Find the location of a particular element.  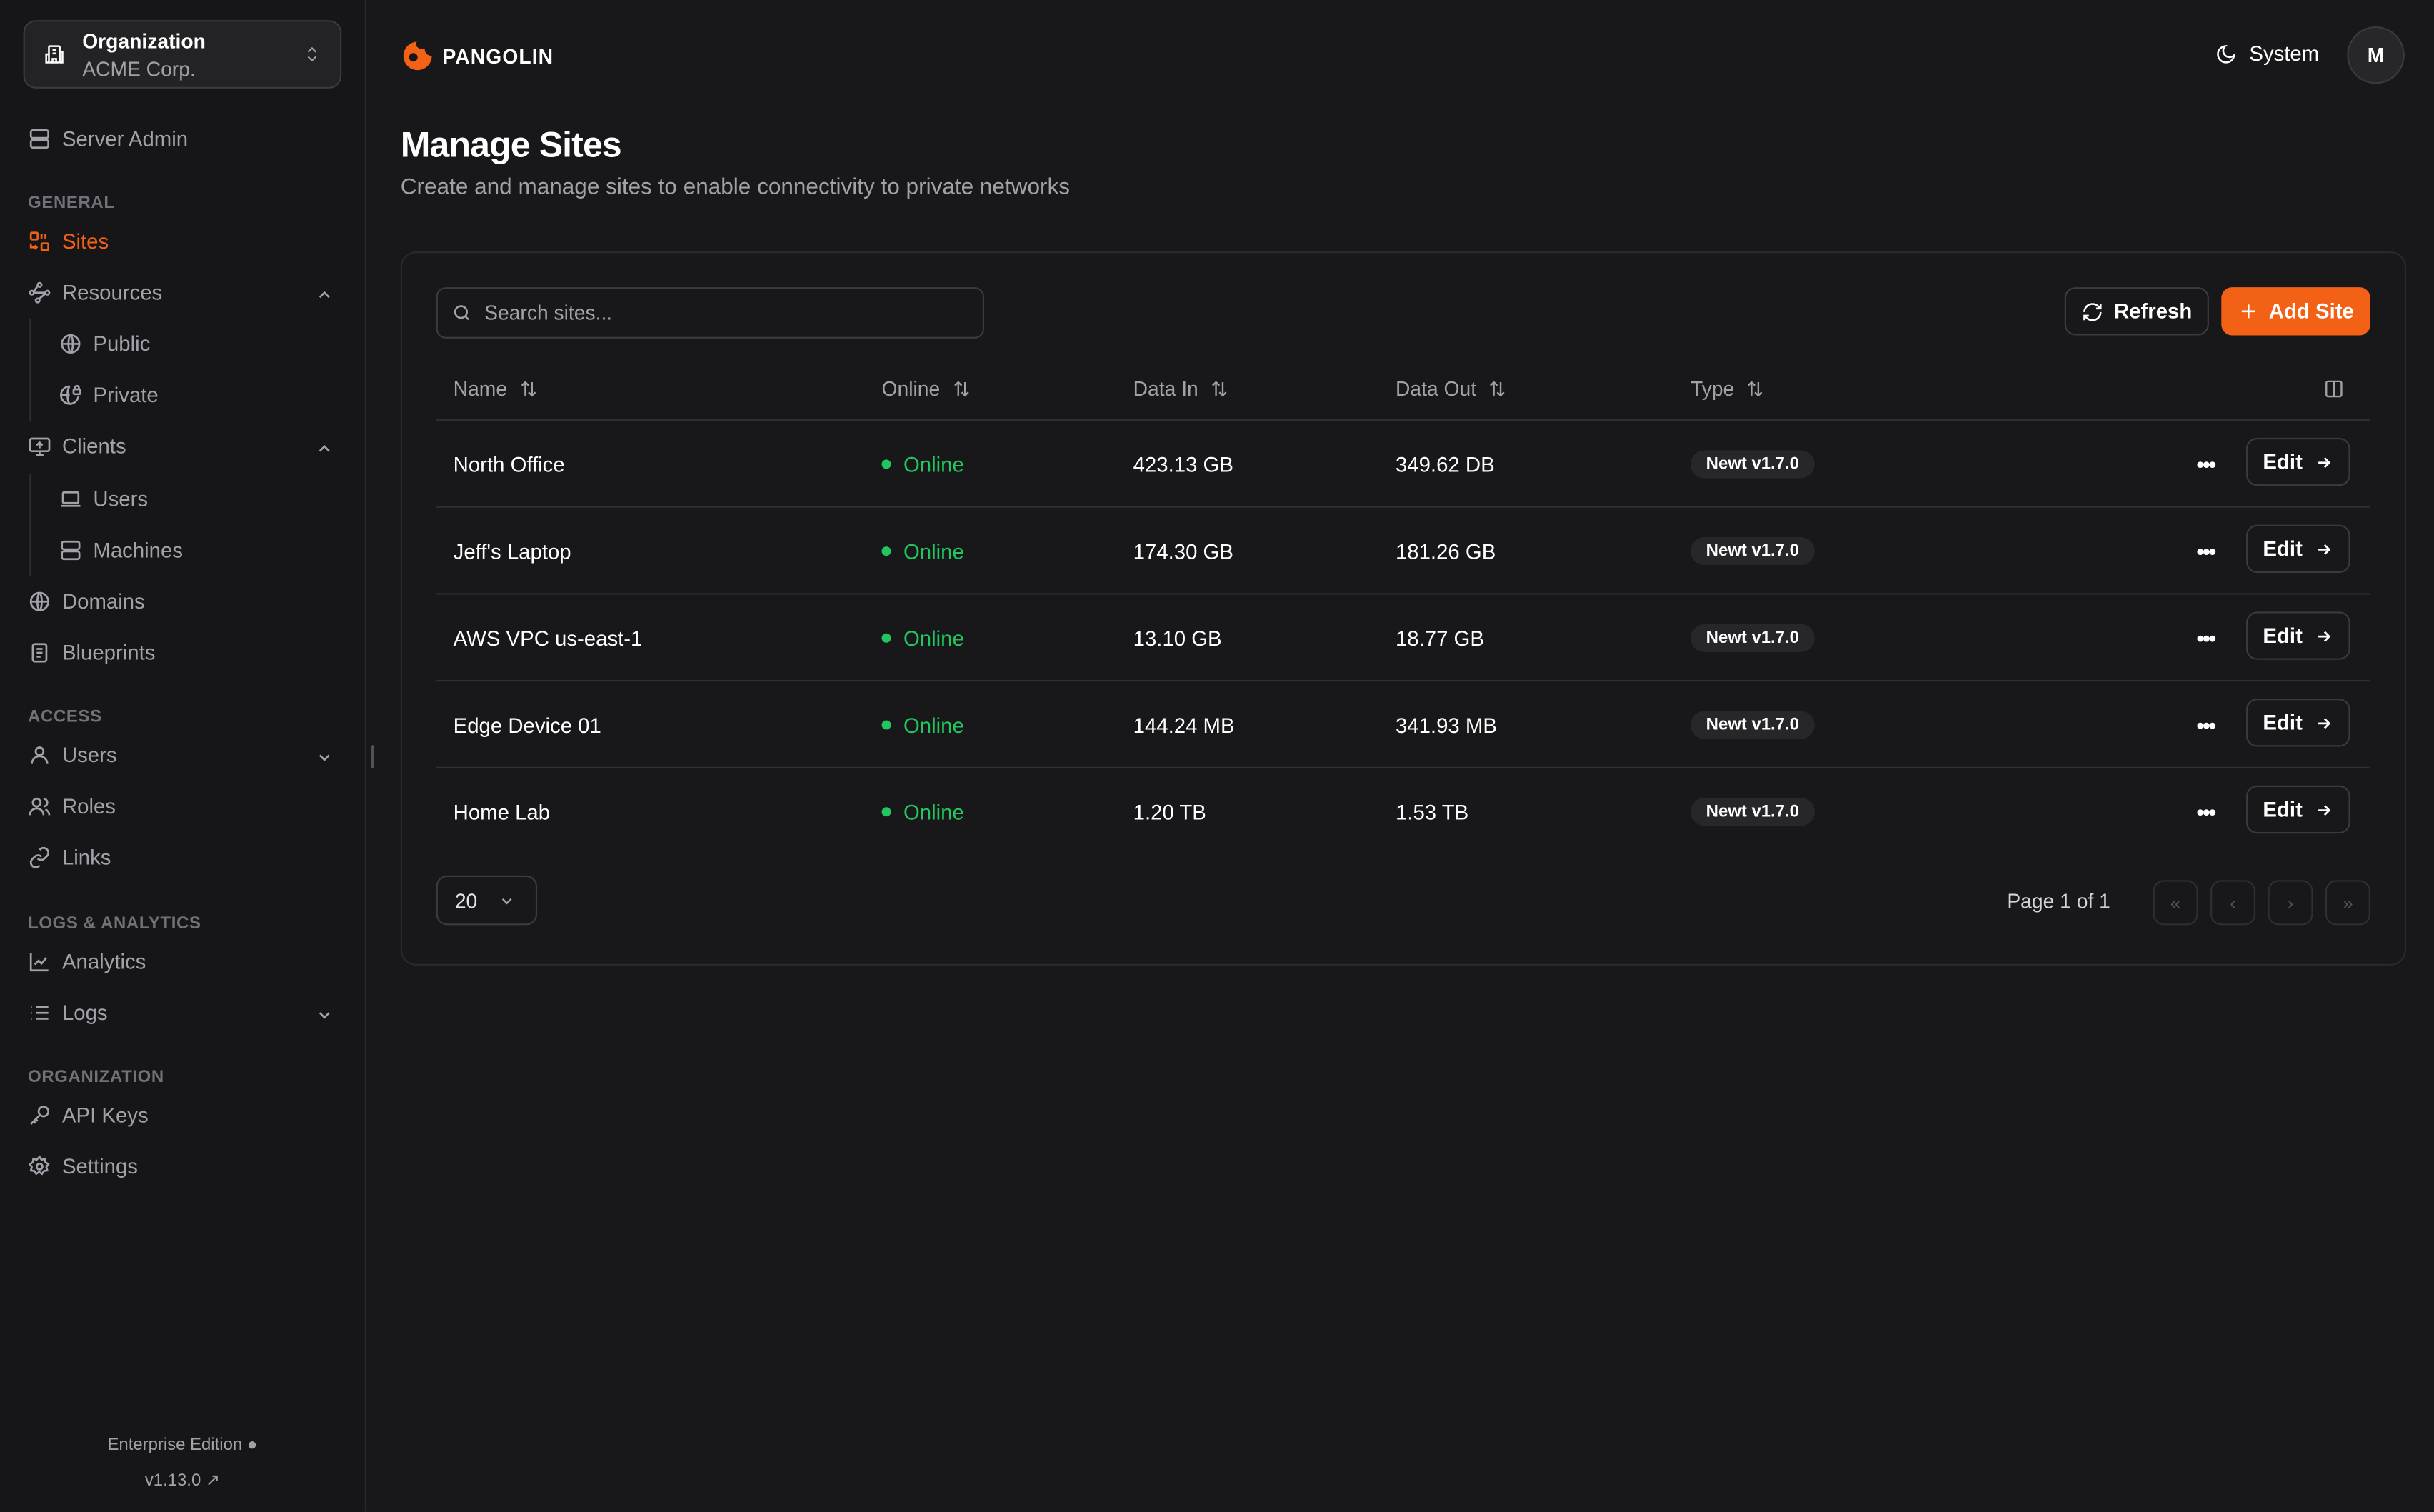

list-icon is located at coordinates (40, 1013).